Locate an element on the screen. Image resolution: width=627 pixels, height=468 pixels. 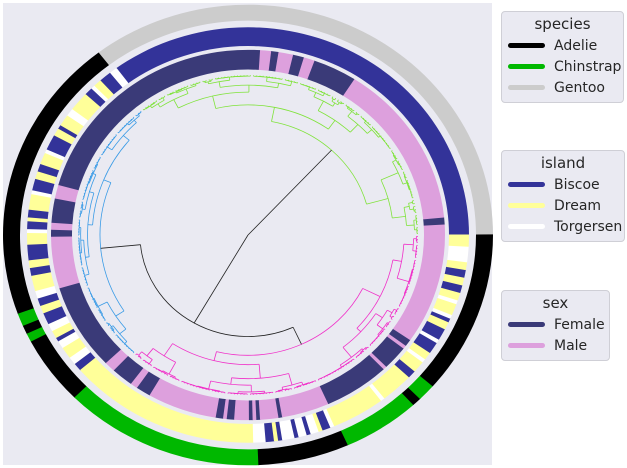
legend-entry-adelie: Adelie is located at coordinates (562, 45).